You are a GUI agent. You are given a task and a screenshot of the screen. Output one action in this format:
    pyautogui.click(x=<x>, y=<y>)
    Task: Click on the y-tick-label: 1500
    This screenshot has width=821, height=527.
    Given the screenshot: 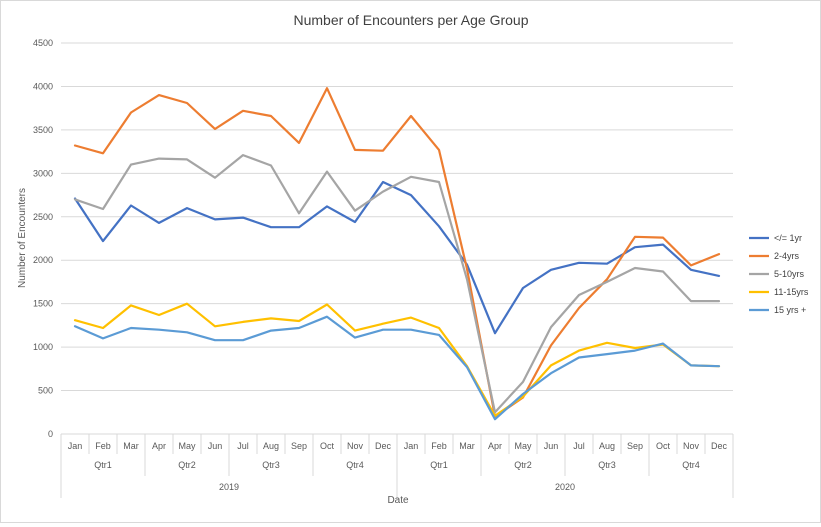 What is the action you would take?
    pyautogui.click(x=43, y=304)
    